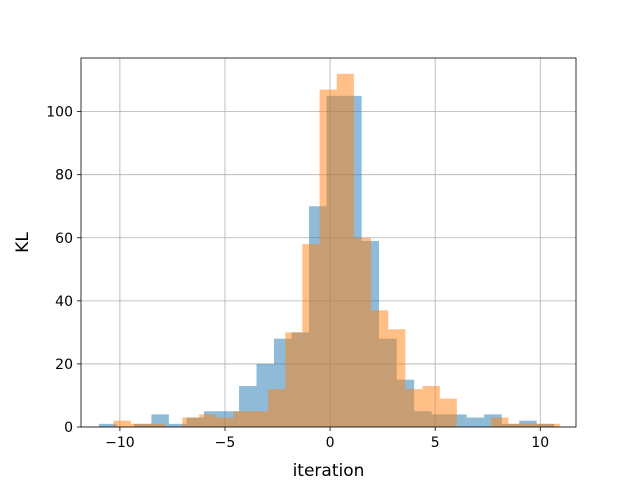 This screenshot has width=640, height=480. What do you see at coordinates (540, 443) in the screenshot?
I see `x-tick-label: 10` at bounding box center [540, 443].